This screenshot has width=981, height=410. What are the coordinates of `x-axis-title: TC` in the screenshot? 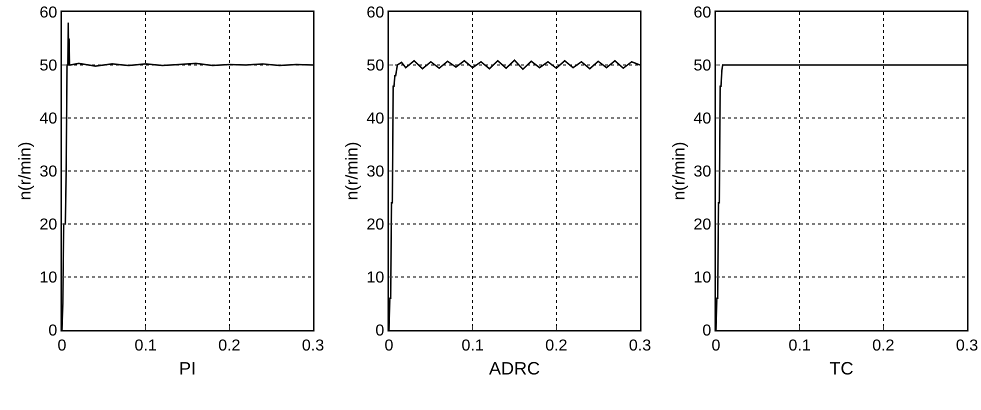 It's located at (842, 368).